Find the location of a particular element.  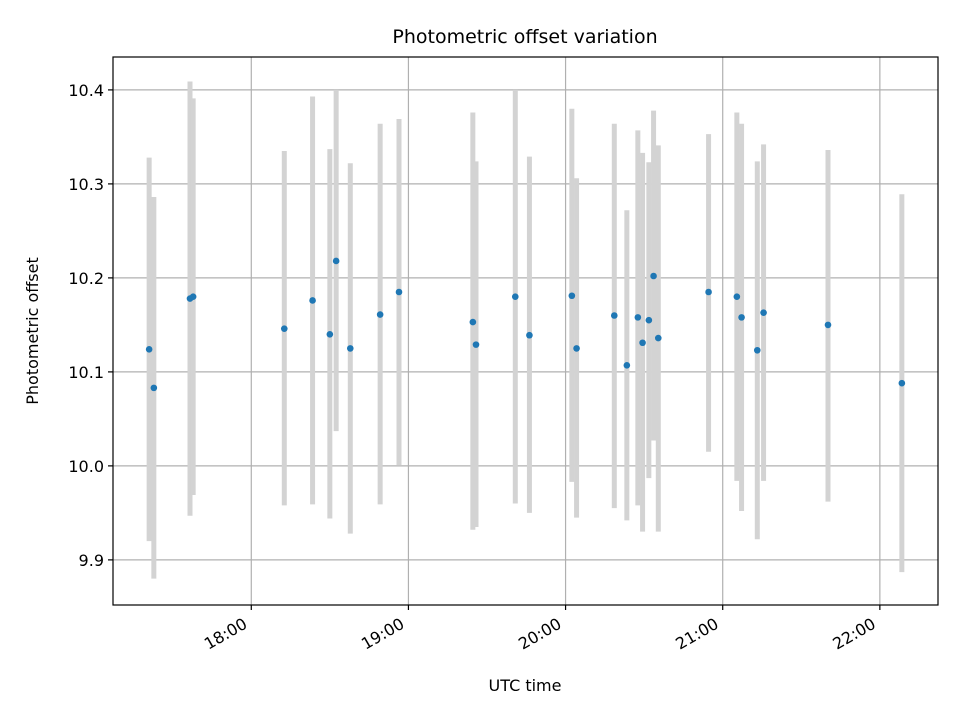

x-axis-ticks: 18:00 19:00 20:00 21:00 22:00 is located at coordinates (541, 629).